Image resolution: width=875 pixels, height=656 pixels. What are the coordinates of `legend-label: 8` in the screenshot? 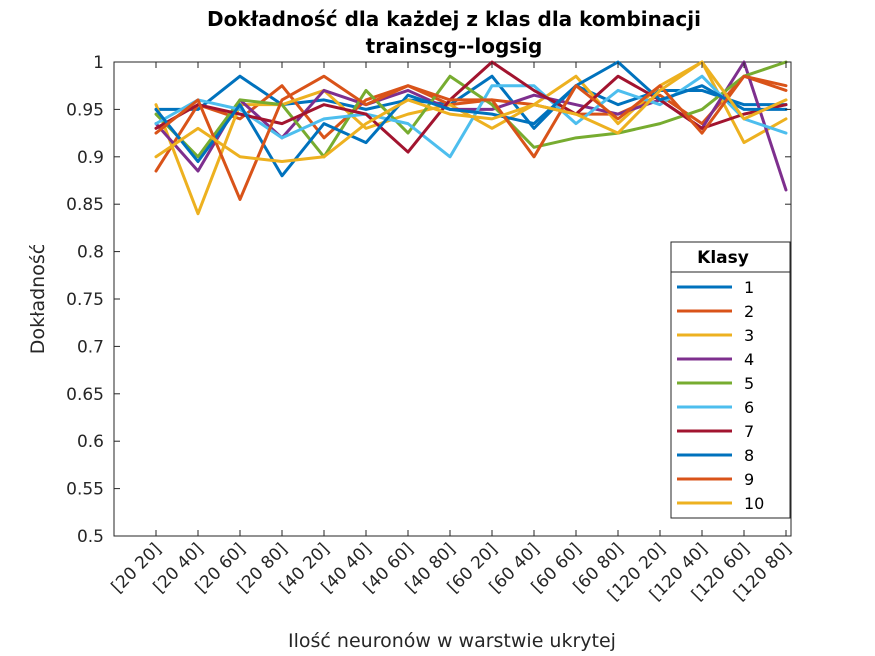 It's located at (749, 455).